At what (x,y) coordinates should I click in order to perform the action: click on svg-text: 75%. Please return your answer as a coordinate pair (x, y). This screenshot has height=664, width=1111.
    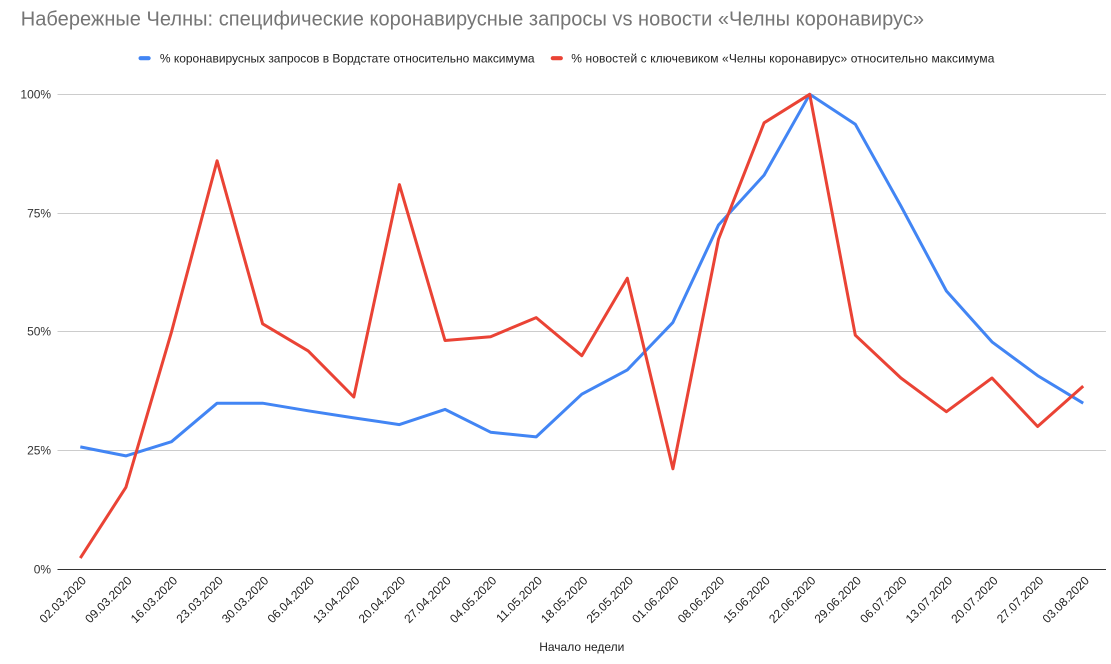
    Looking at the image, I should click on (39, 214).